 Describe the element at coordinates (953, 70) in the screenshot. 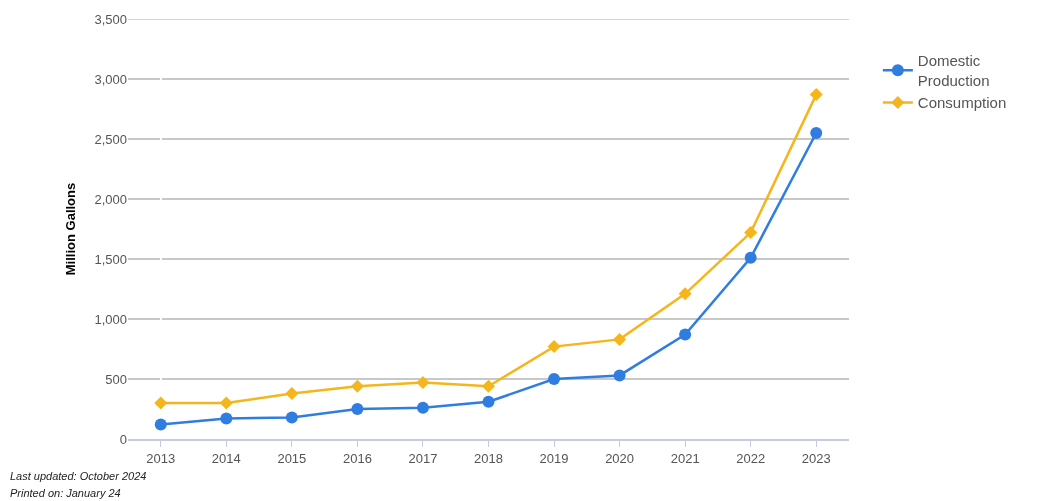

I see `legend-label: Domestic Production` at that location.